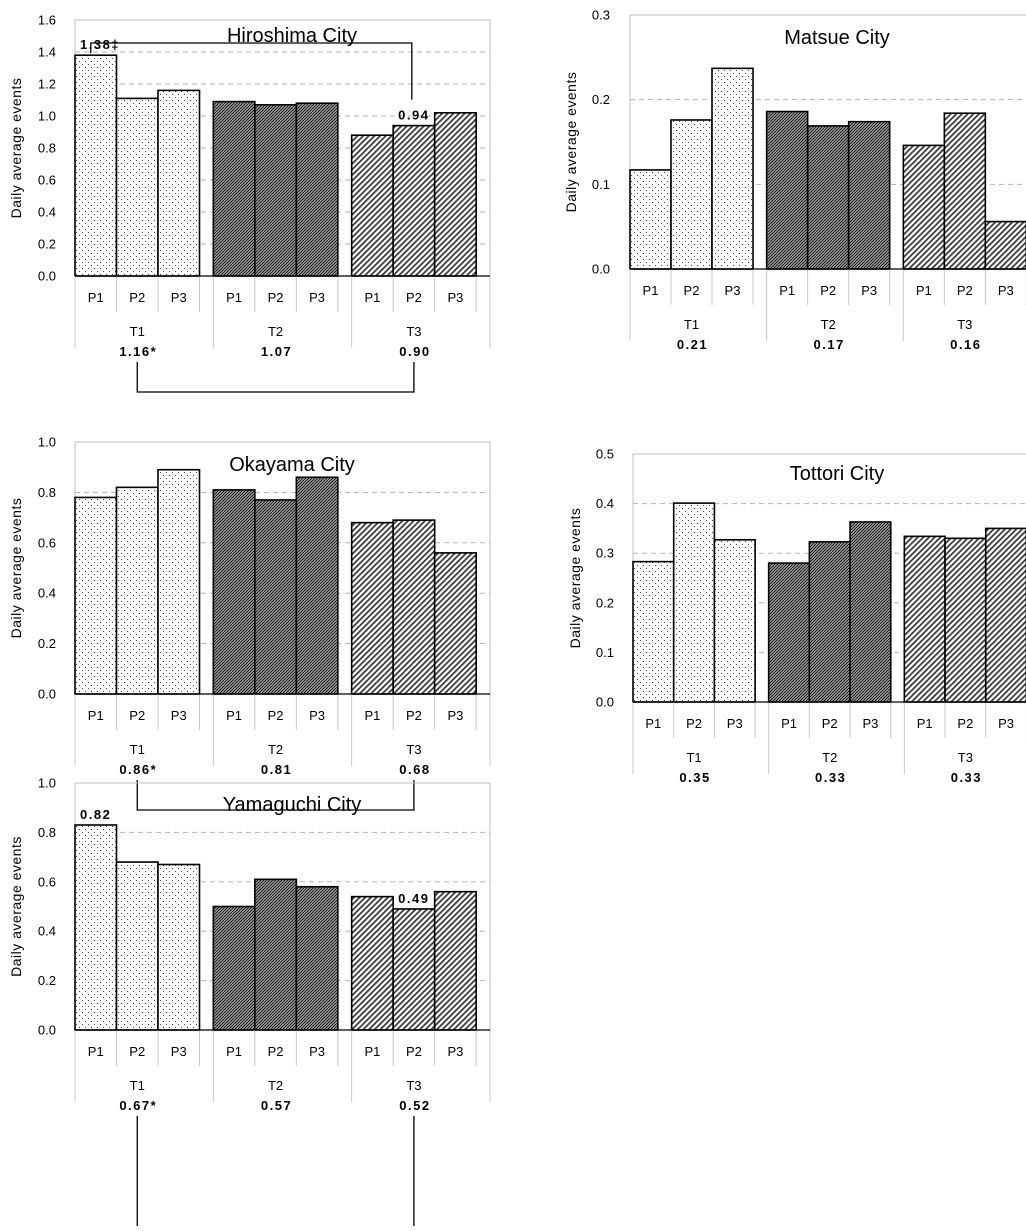 The image size is (1026, 1231). What do you see at coordinates (829, 757) in the screenshot?
I see `group-label: T2` at bounding box center [829, 757].